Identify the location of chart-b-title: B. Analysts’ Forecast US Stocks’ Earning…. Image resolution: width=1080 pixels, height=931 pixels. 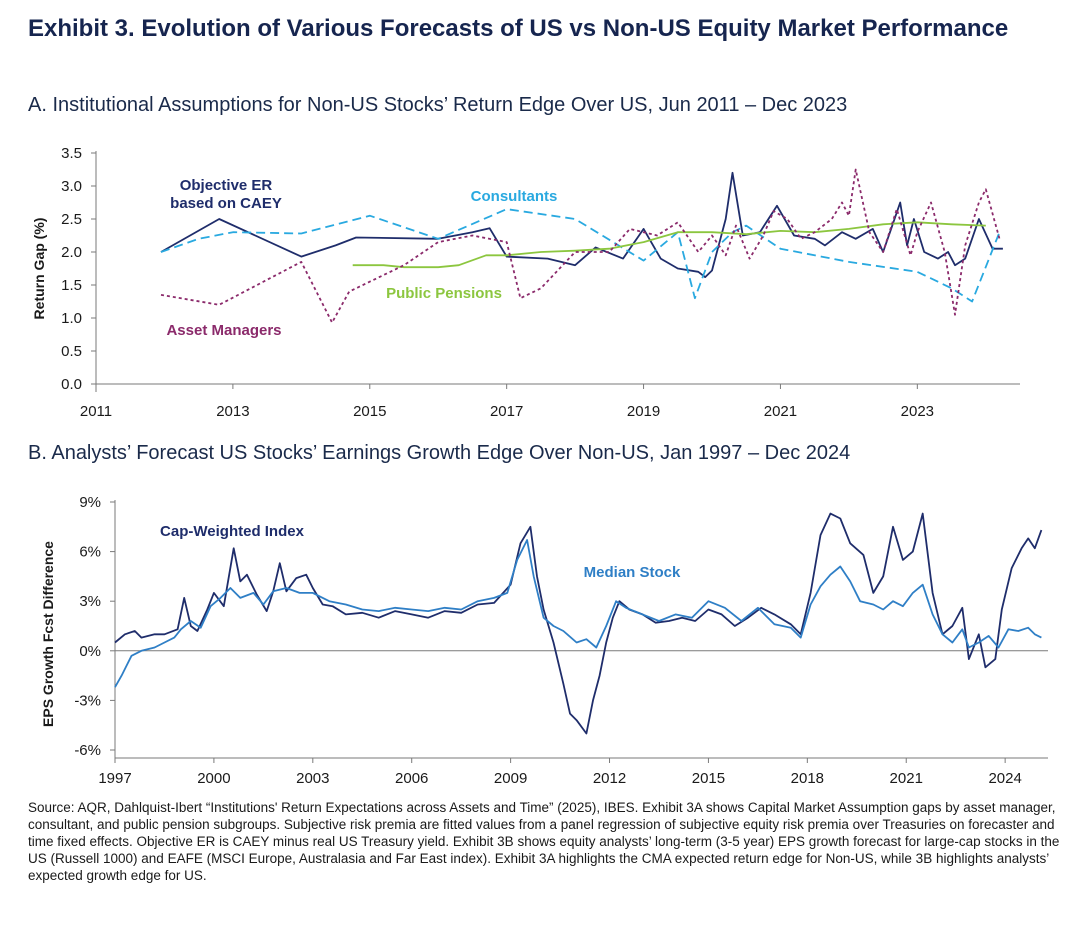
(439, 453).